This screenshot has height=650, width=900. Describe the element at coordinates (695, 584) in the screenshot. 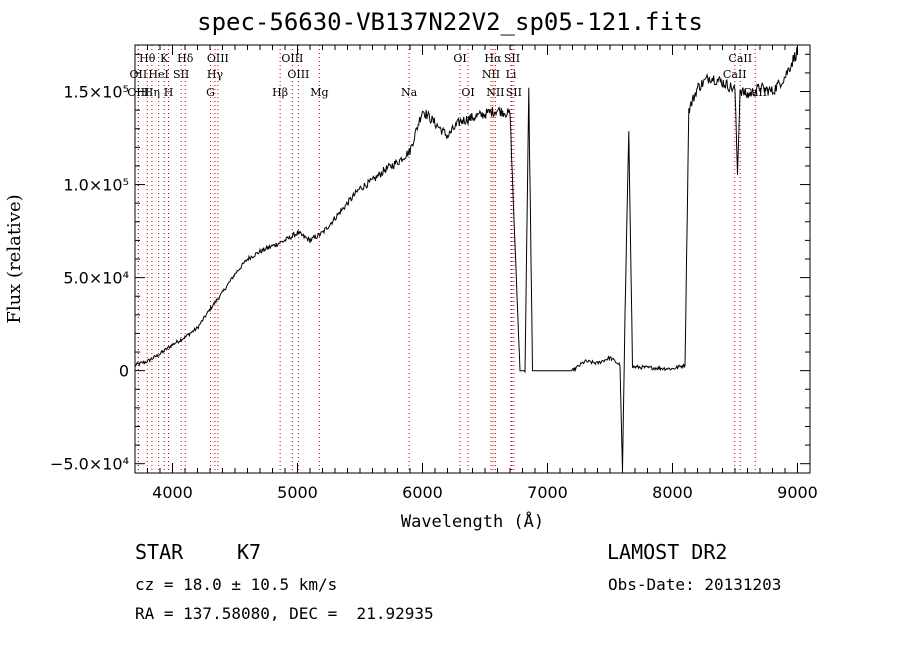

I see `obs-date-label: Obs-Date: 20131203` at that location.